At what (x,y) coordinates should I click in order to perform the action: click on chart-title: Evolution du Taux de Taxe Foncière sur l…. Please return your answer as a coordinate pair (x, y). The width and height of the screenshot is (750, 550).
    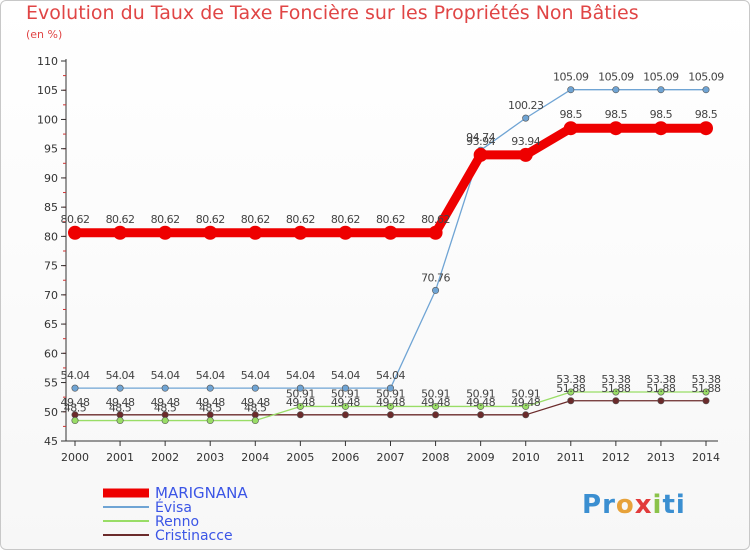
    Looking at the image, I should click on (332, 13).